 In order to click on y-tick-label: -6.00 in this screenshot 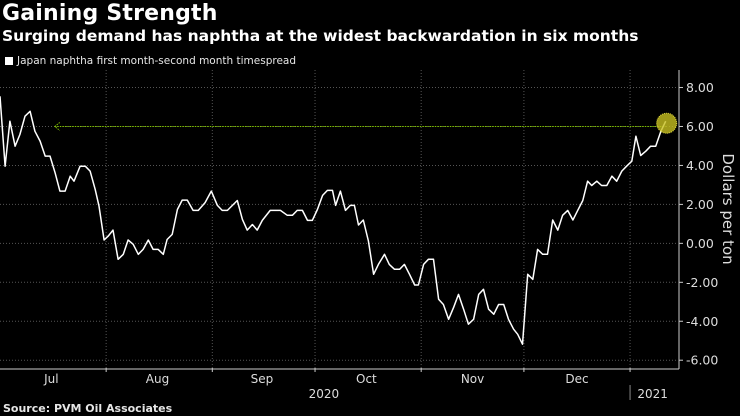, I will do `click(702, 360)`.